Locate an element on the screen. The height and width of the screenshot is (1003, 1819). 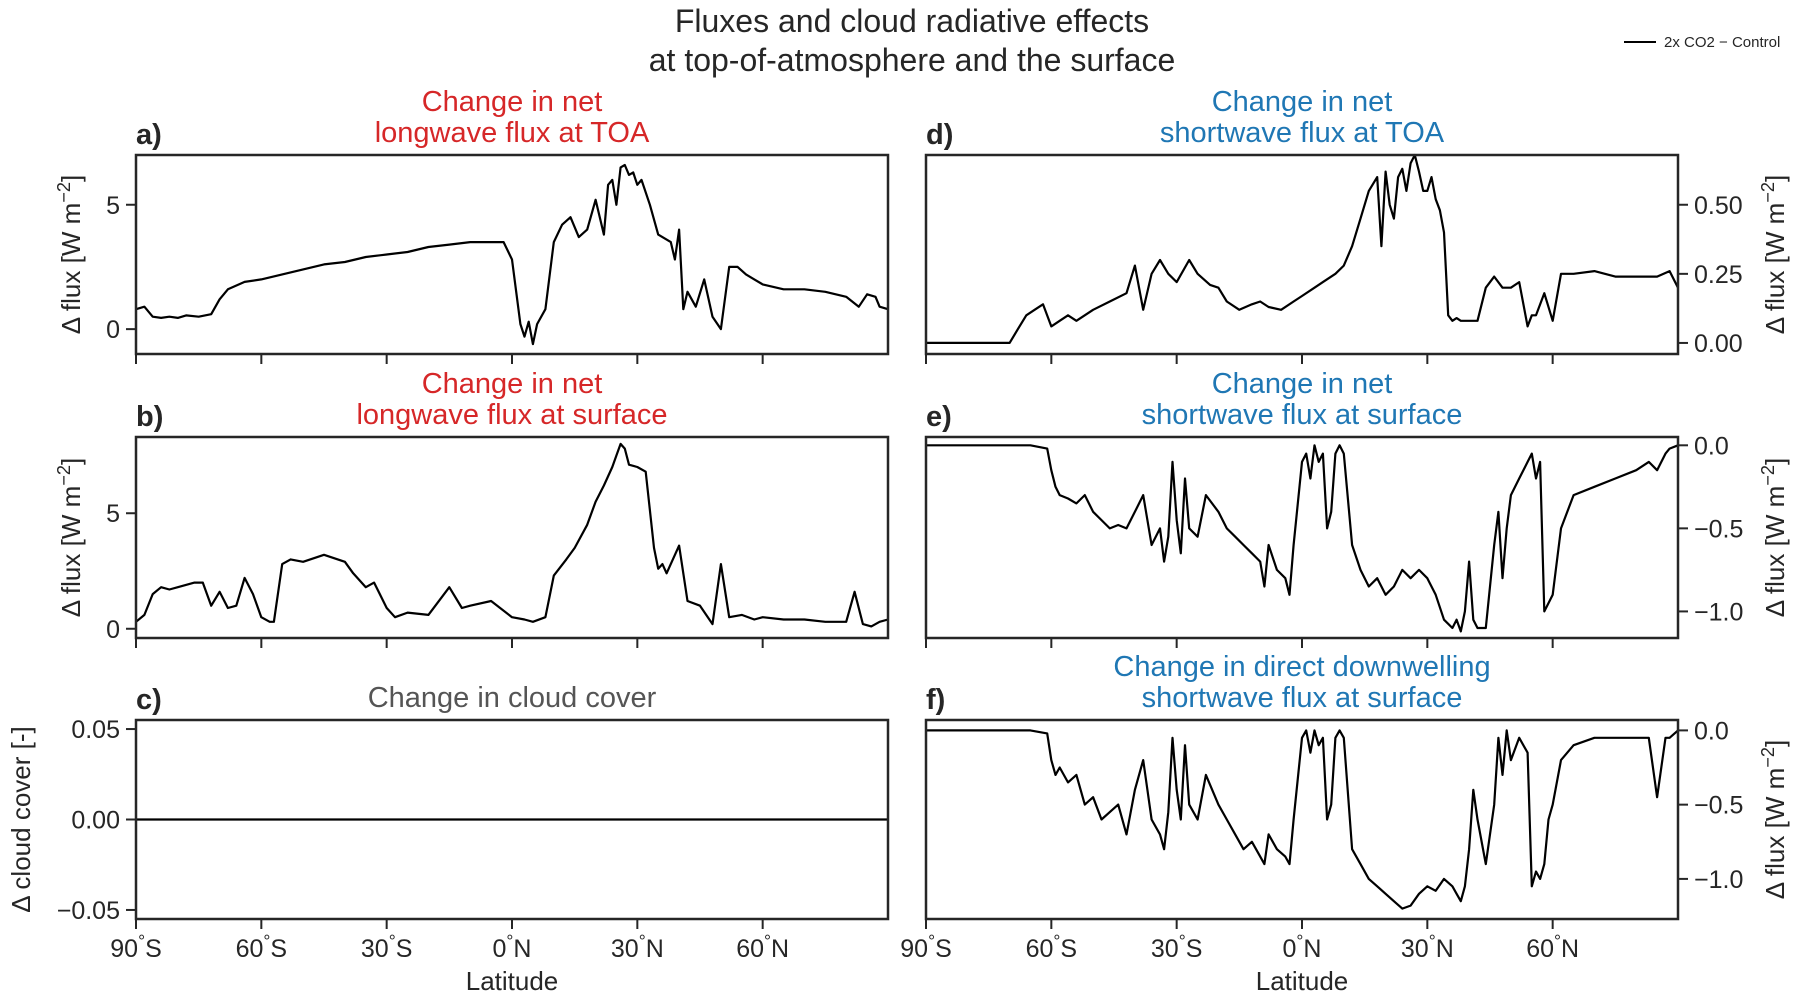
panel-title-line2: longwave flux at TOA is located at coordinates (512, 133).